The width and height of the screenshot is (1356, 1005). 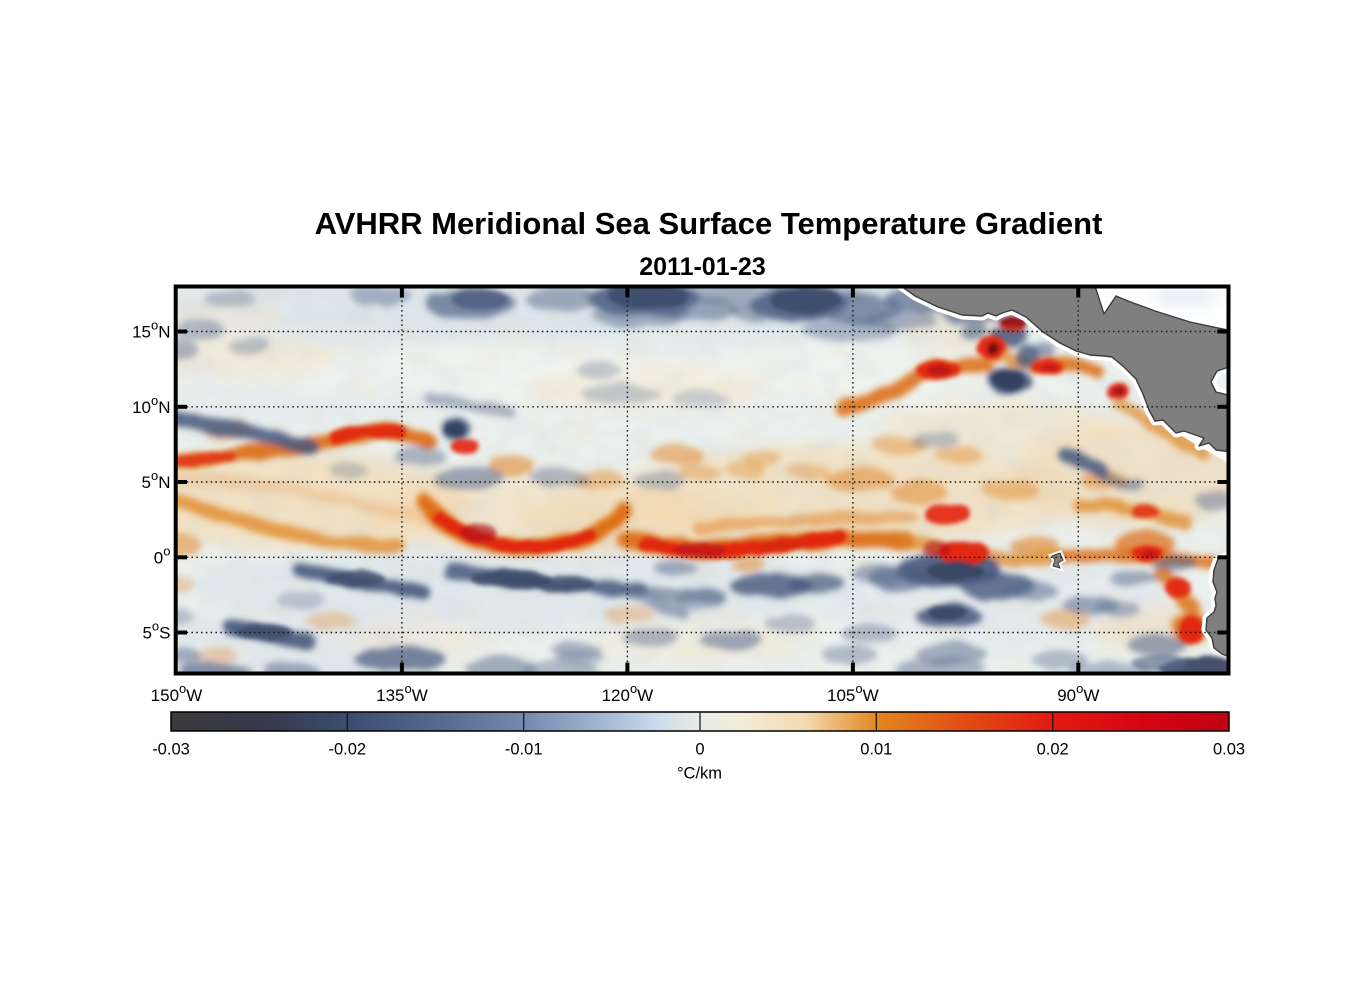 What do you see at coordinates (699, 750) in the screenshot?
I see `svg-text: 0` at bounding box center [699, 750].